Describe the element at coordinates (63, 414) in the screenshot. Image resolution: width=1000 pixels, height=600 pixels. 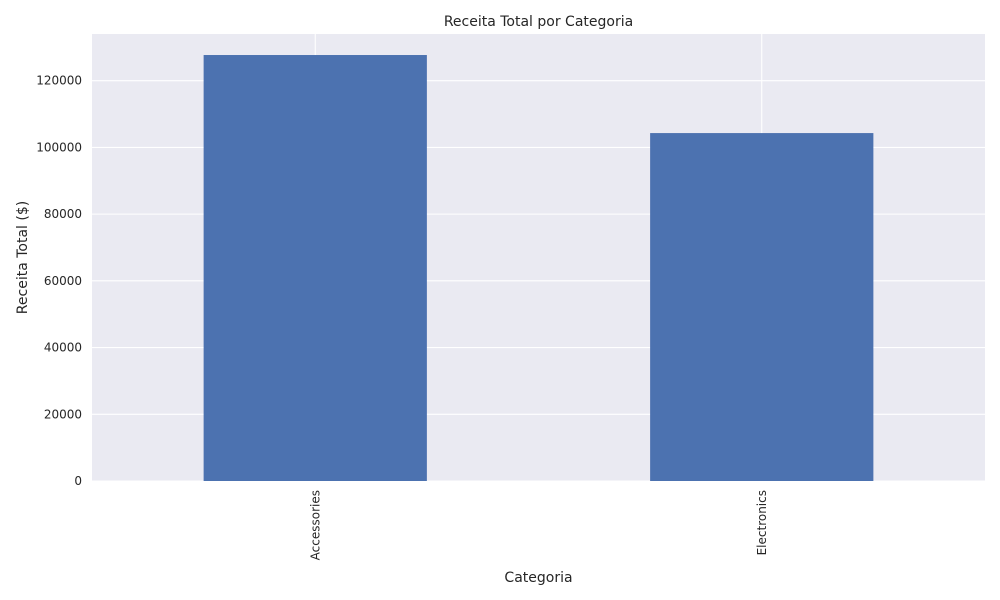
I see `y-tick-label: 20000` at that location.